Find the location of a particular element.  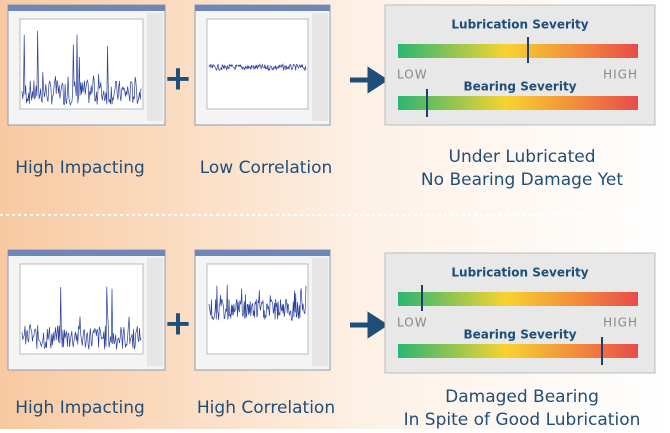

correlation-label: High Correlation is located at coordinates (266, 408).